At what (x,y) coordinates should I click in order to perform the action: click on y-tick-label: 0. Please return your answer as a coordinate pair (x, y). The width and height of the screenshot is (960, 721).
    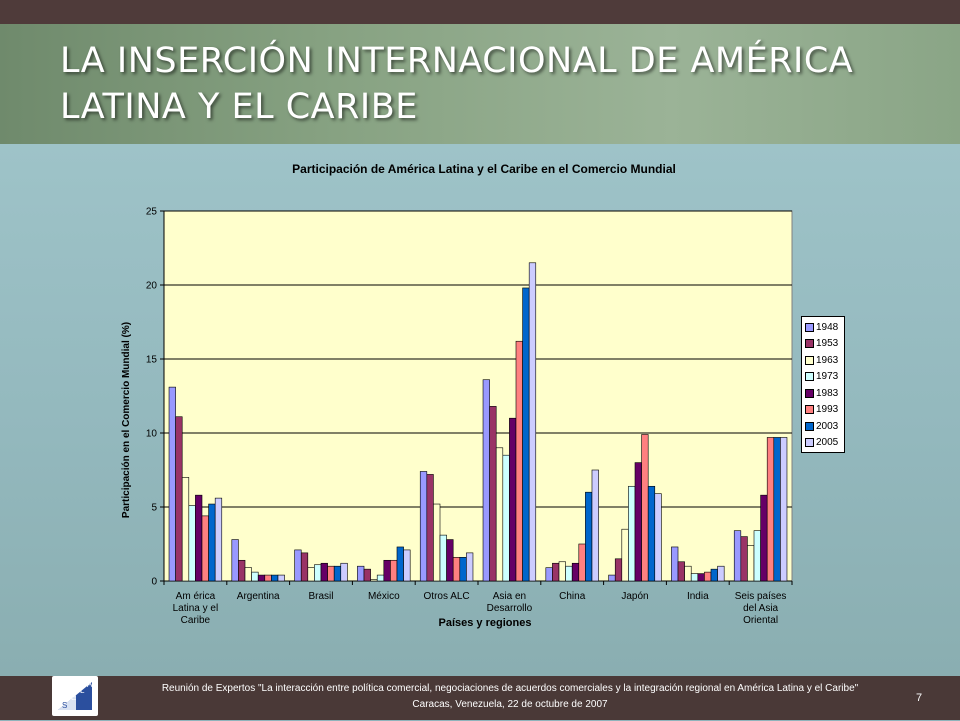
    Looking at the image, I should click on (154, 582).